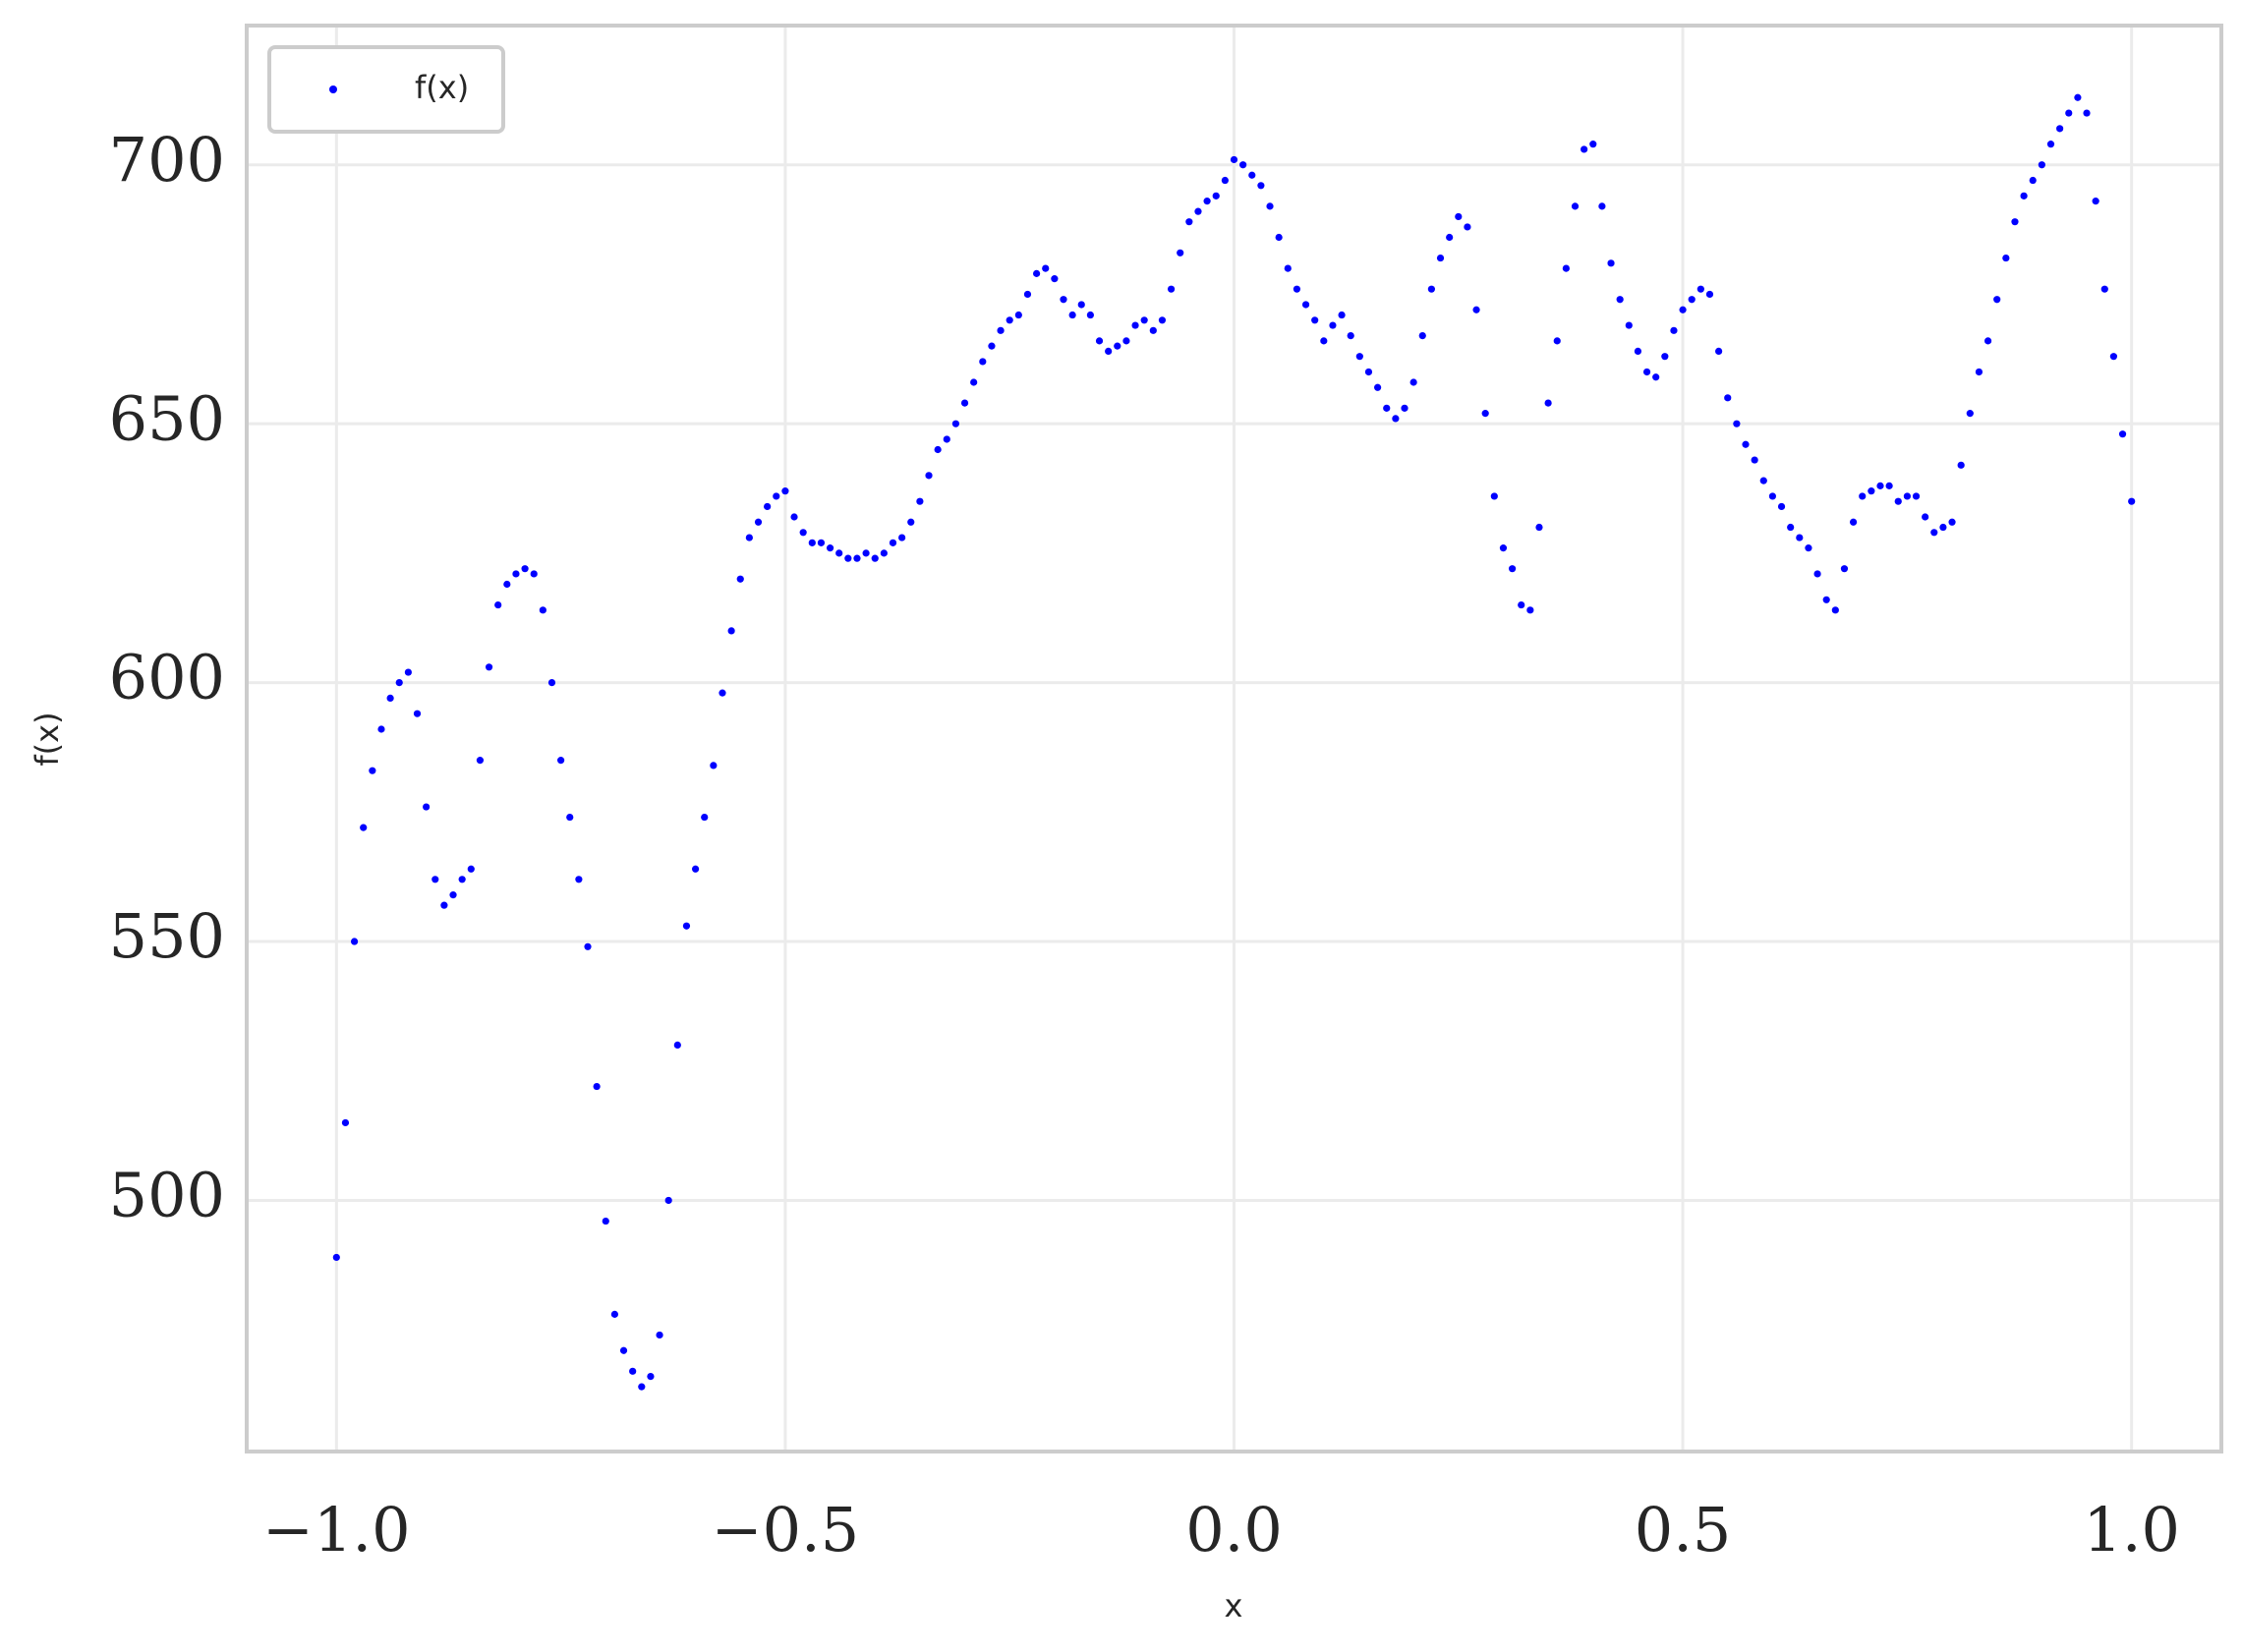  I want to click on x-tick-label: −0.5, so click(786, 1530).